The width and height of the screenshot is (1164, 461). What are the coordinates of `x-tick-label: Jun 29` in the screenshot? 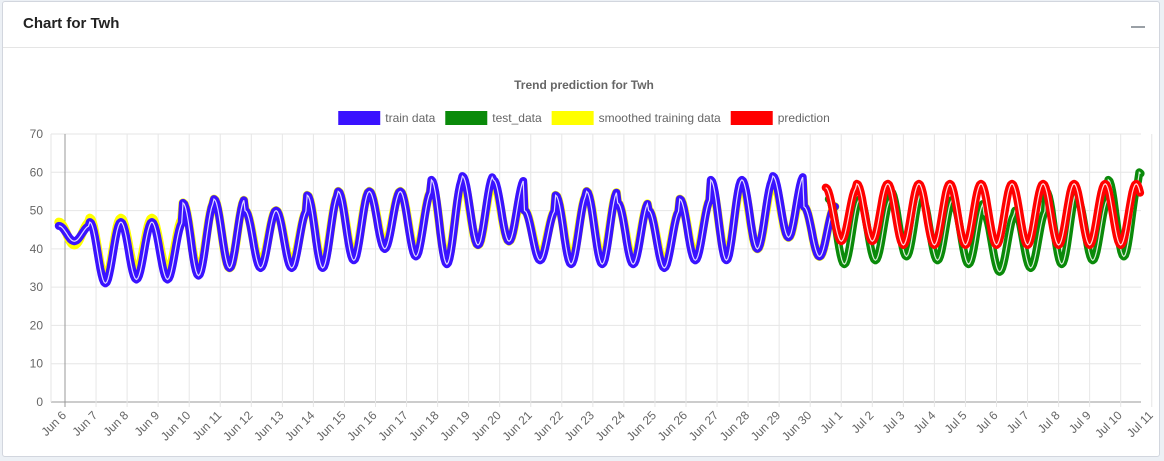 It's located at (766, 426).